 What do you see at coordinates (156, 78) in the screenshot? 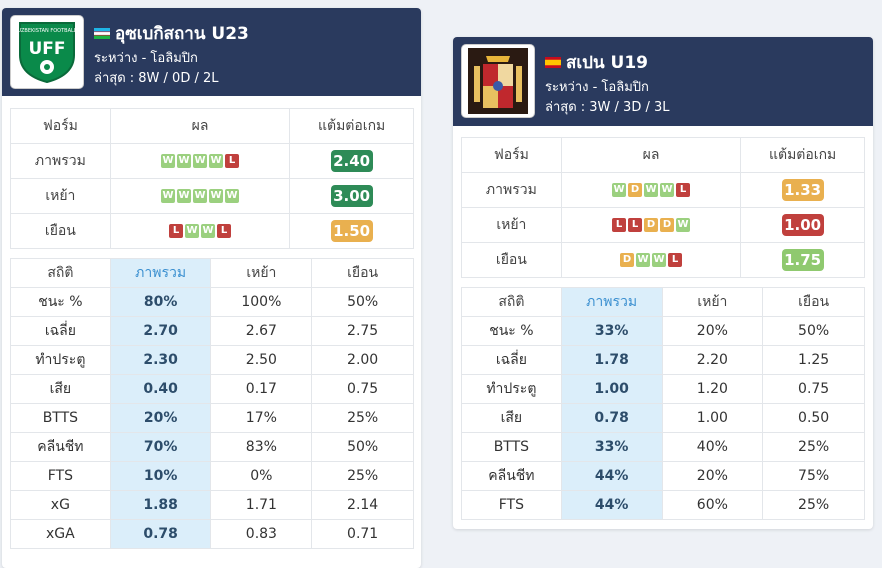
I see `recent-record: ล่าสุด : 8W / 0D / 2L` at bounding box center [156, 78].